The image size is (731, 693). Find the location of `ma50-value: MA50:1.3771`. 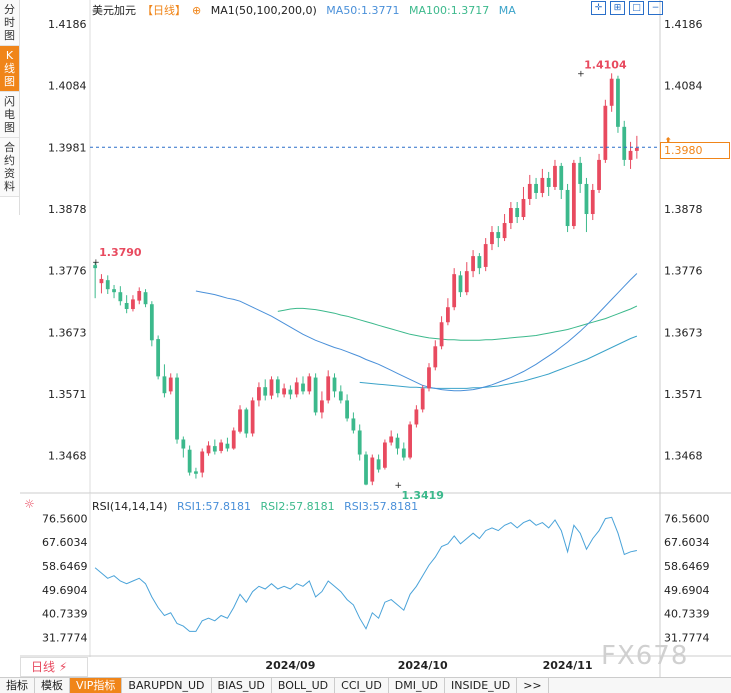

ma50-value: MA50:1.3771 is located at coordinates (363, 10).